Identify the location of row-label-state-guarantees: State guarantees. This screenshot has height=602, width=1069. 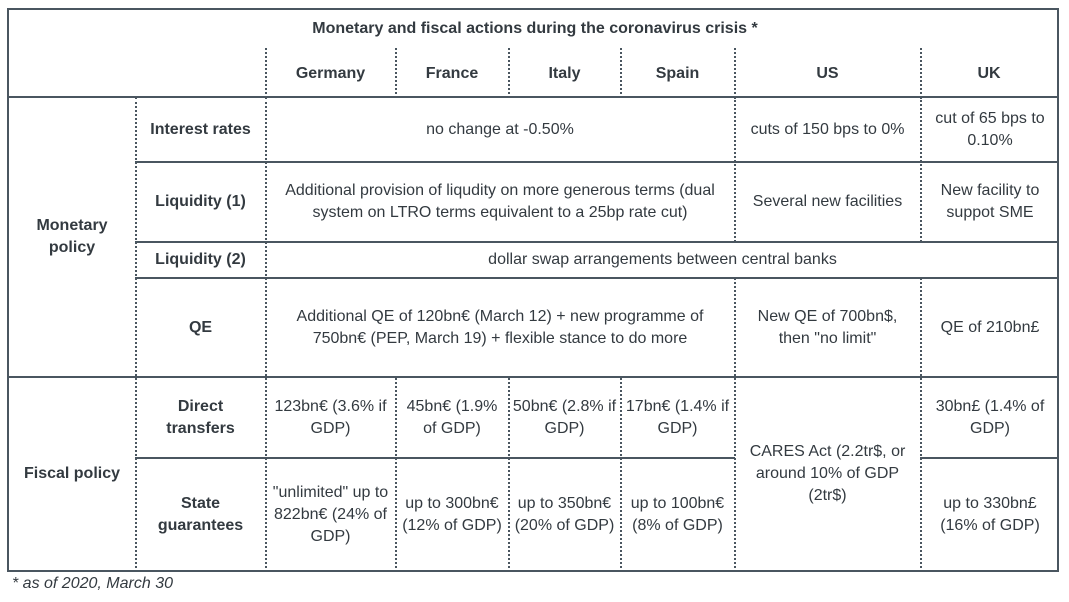
(200, 514).